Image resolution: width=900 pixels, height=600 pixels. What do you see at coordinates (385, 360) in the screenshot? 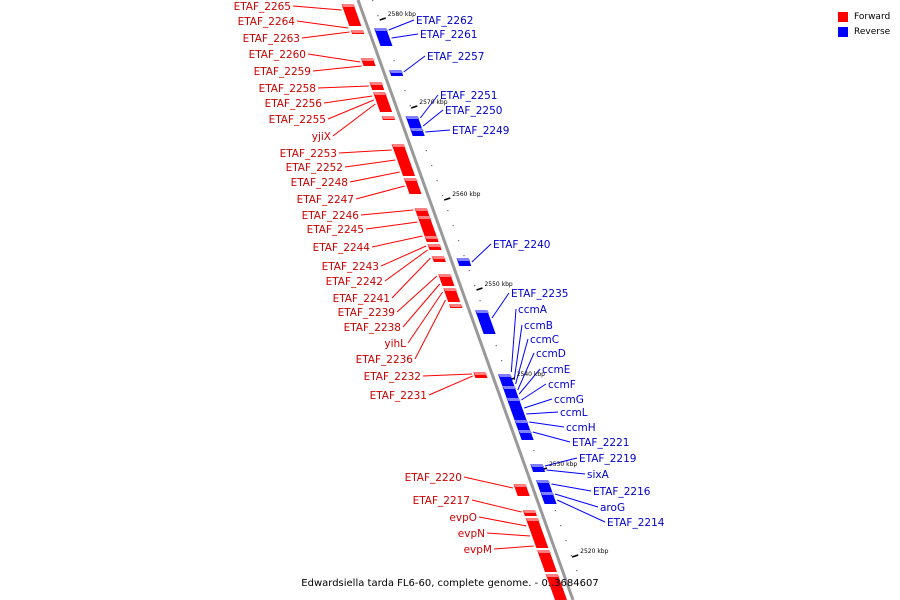
I see `forward-gene-label: ETAF_2236` at bounding box center [385, 360].